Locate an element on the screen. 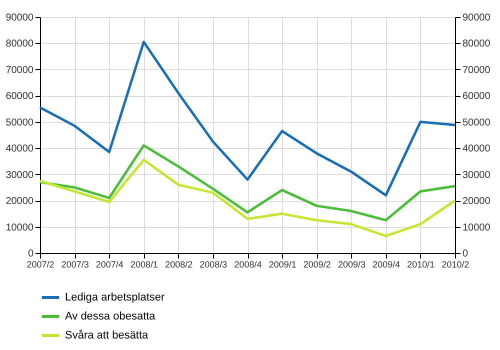 Image resolution: width=500 pixels, height=350 pixels. y-tick-label: 0 is located at coordinates (31, 254).